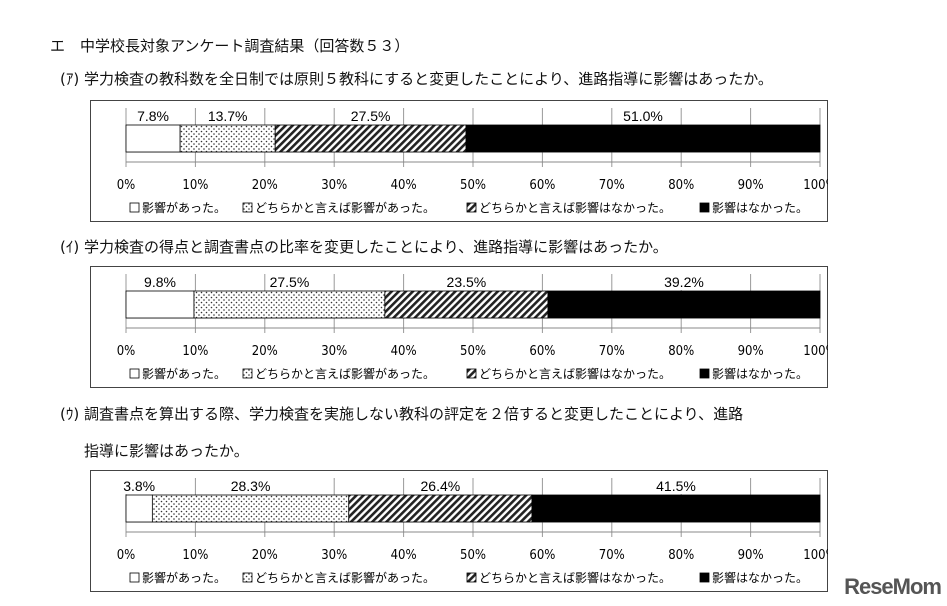  I want to click on data-label: 51.0%, so click(643, 116).